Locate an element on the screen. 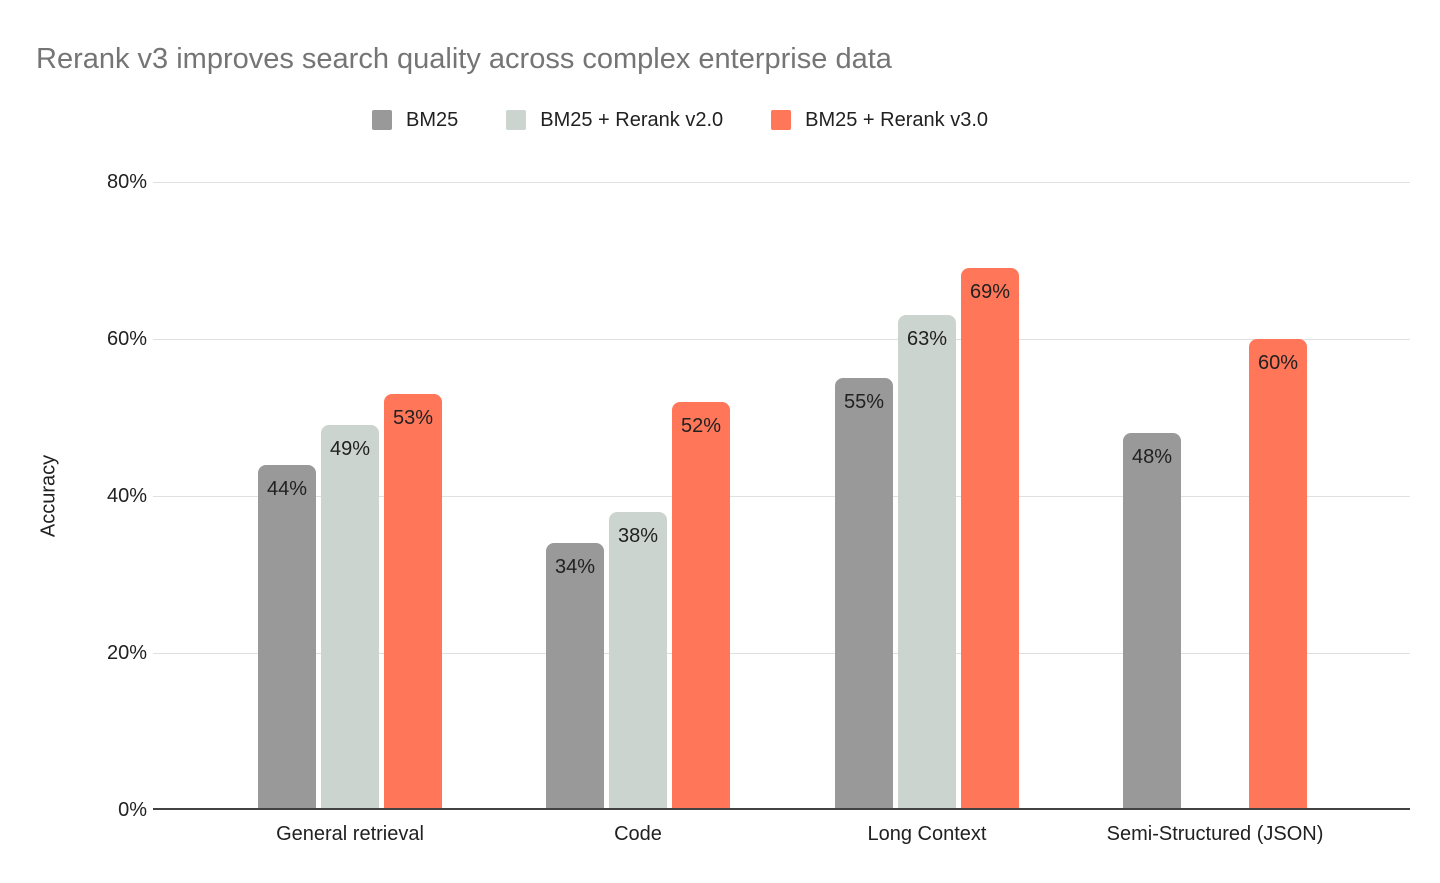 This screenshot has height=883, width=1440. bar-slot: 69% is located at coordinates (990, 539).